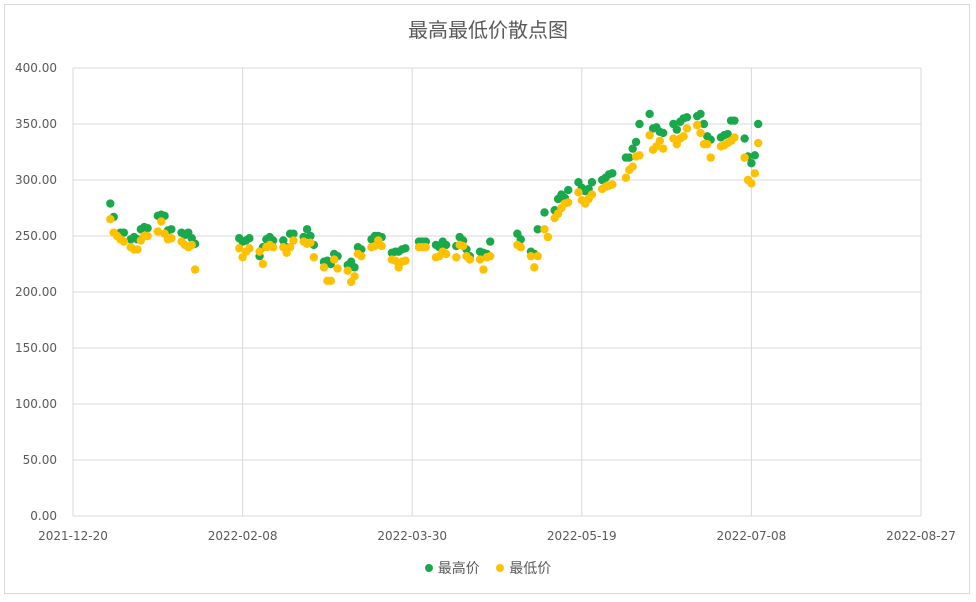 This screenshot has height=602, width=976. Describe the element at coordinates (488, 568) in the screenshot. I see `legend: 最高价 最低价` at that location.